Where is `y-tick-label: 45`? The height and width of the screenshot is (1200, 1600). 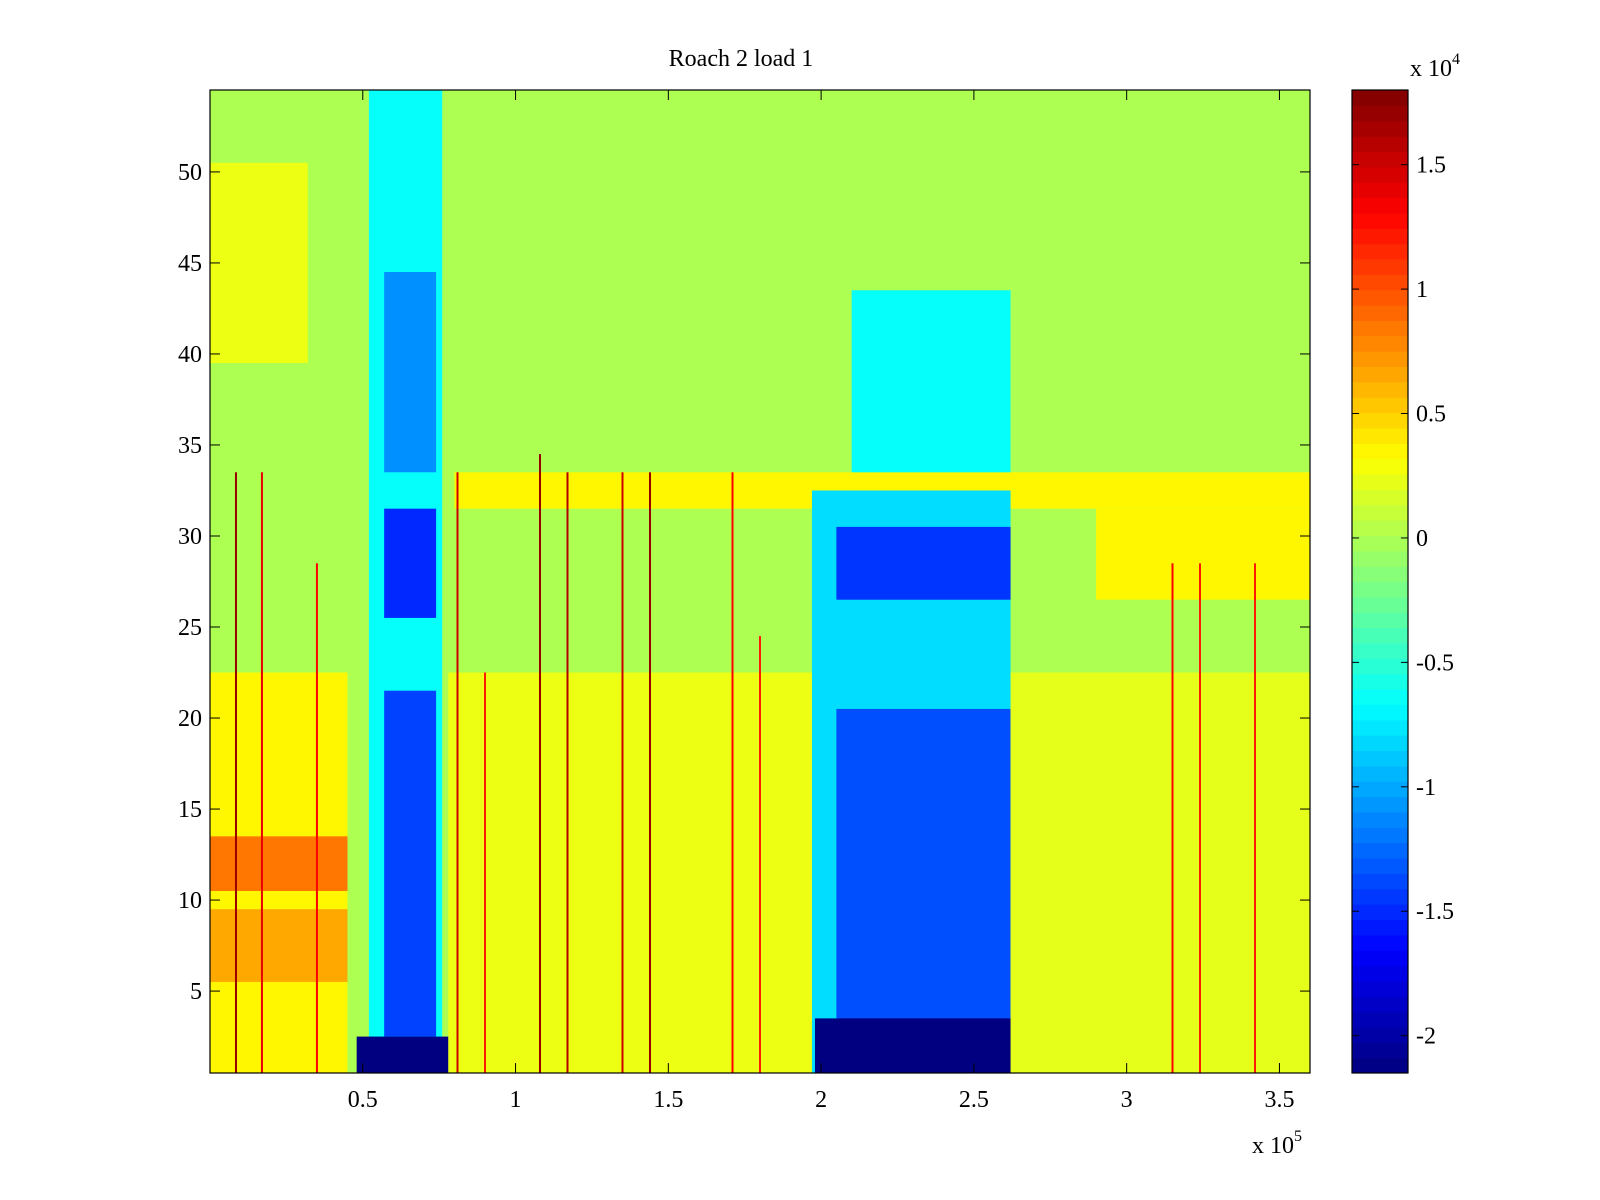 y-tick-label: 45 is located at coordinates (190, 264).